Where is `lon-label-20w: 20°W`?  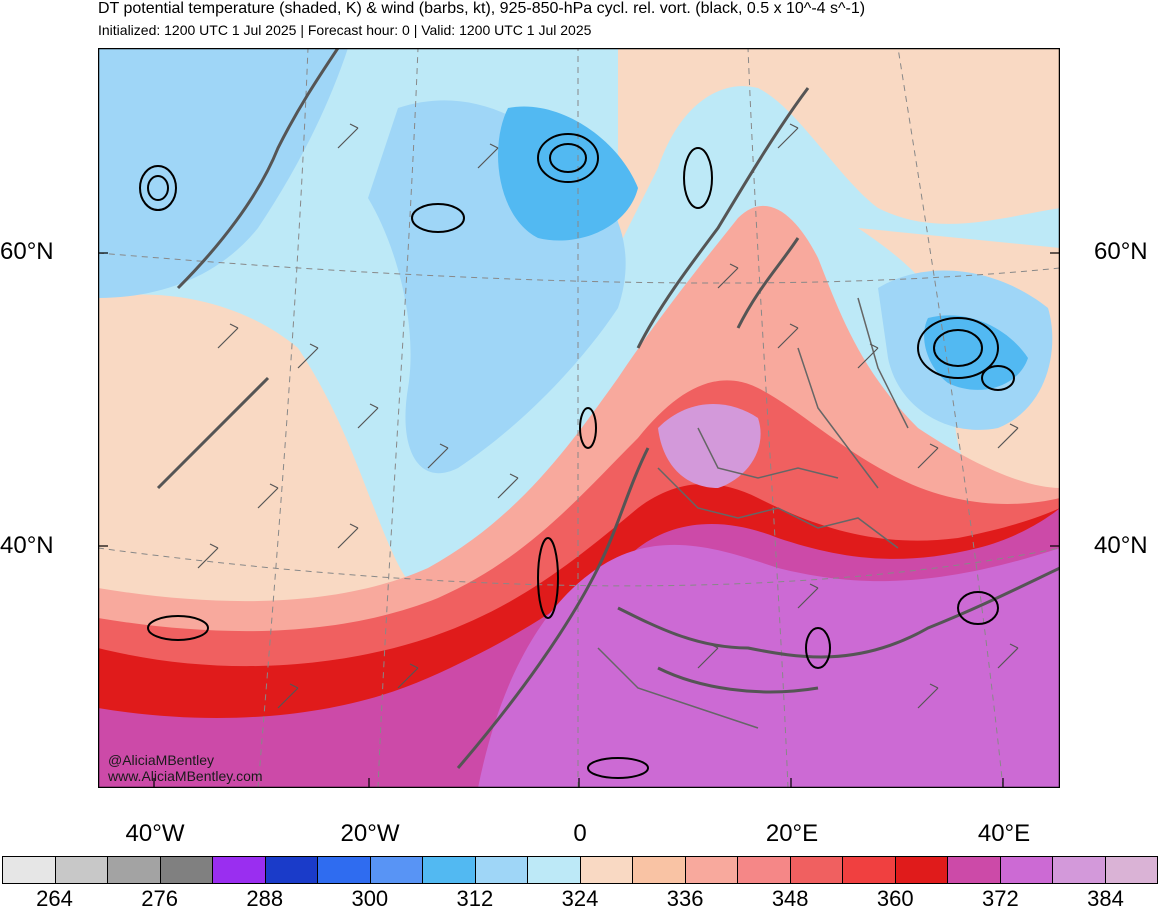 lon-label-20w: 20°W is located at coordinates (370, 833).